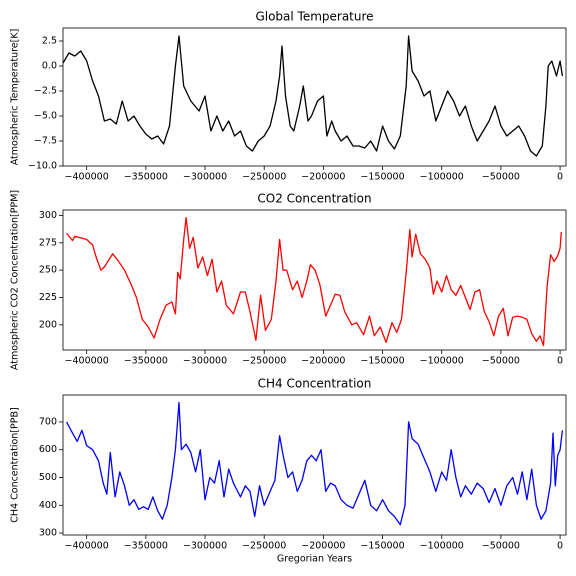  Describe the element at coordinates (48, 449) in the screenshot. I see `y-tick-label: 600` at that location.